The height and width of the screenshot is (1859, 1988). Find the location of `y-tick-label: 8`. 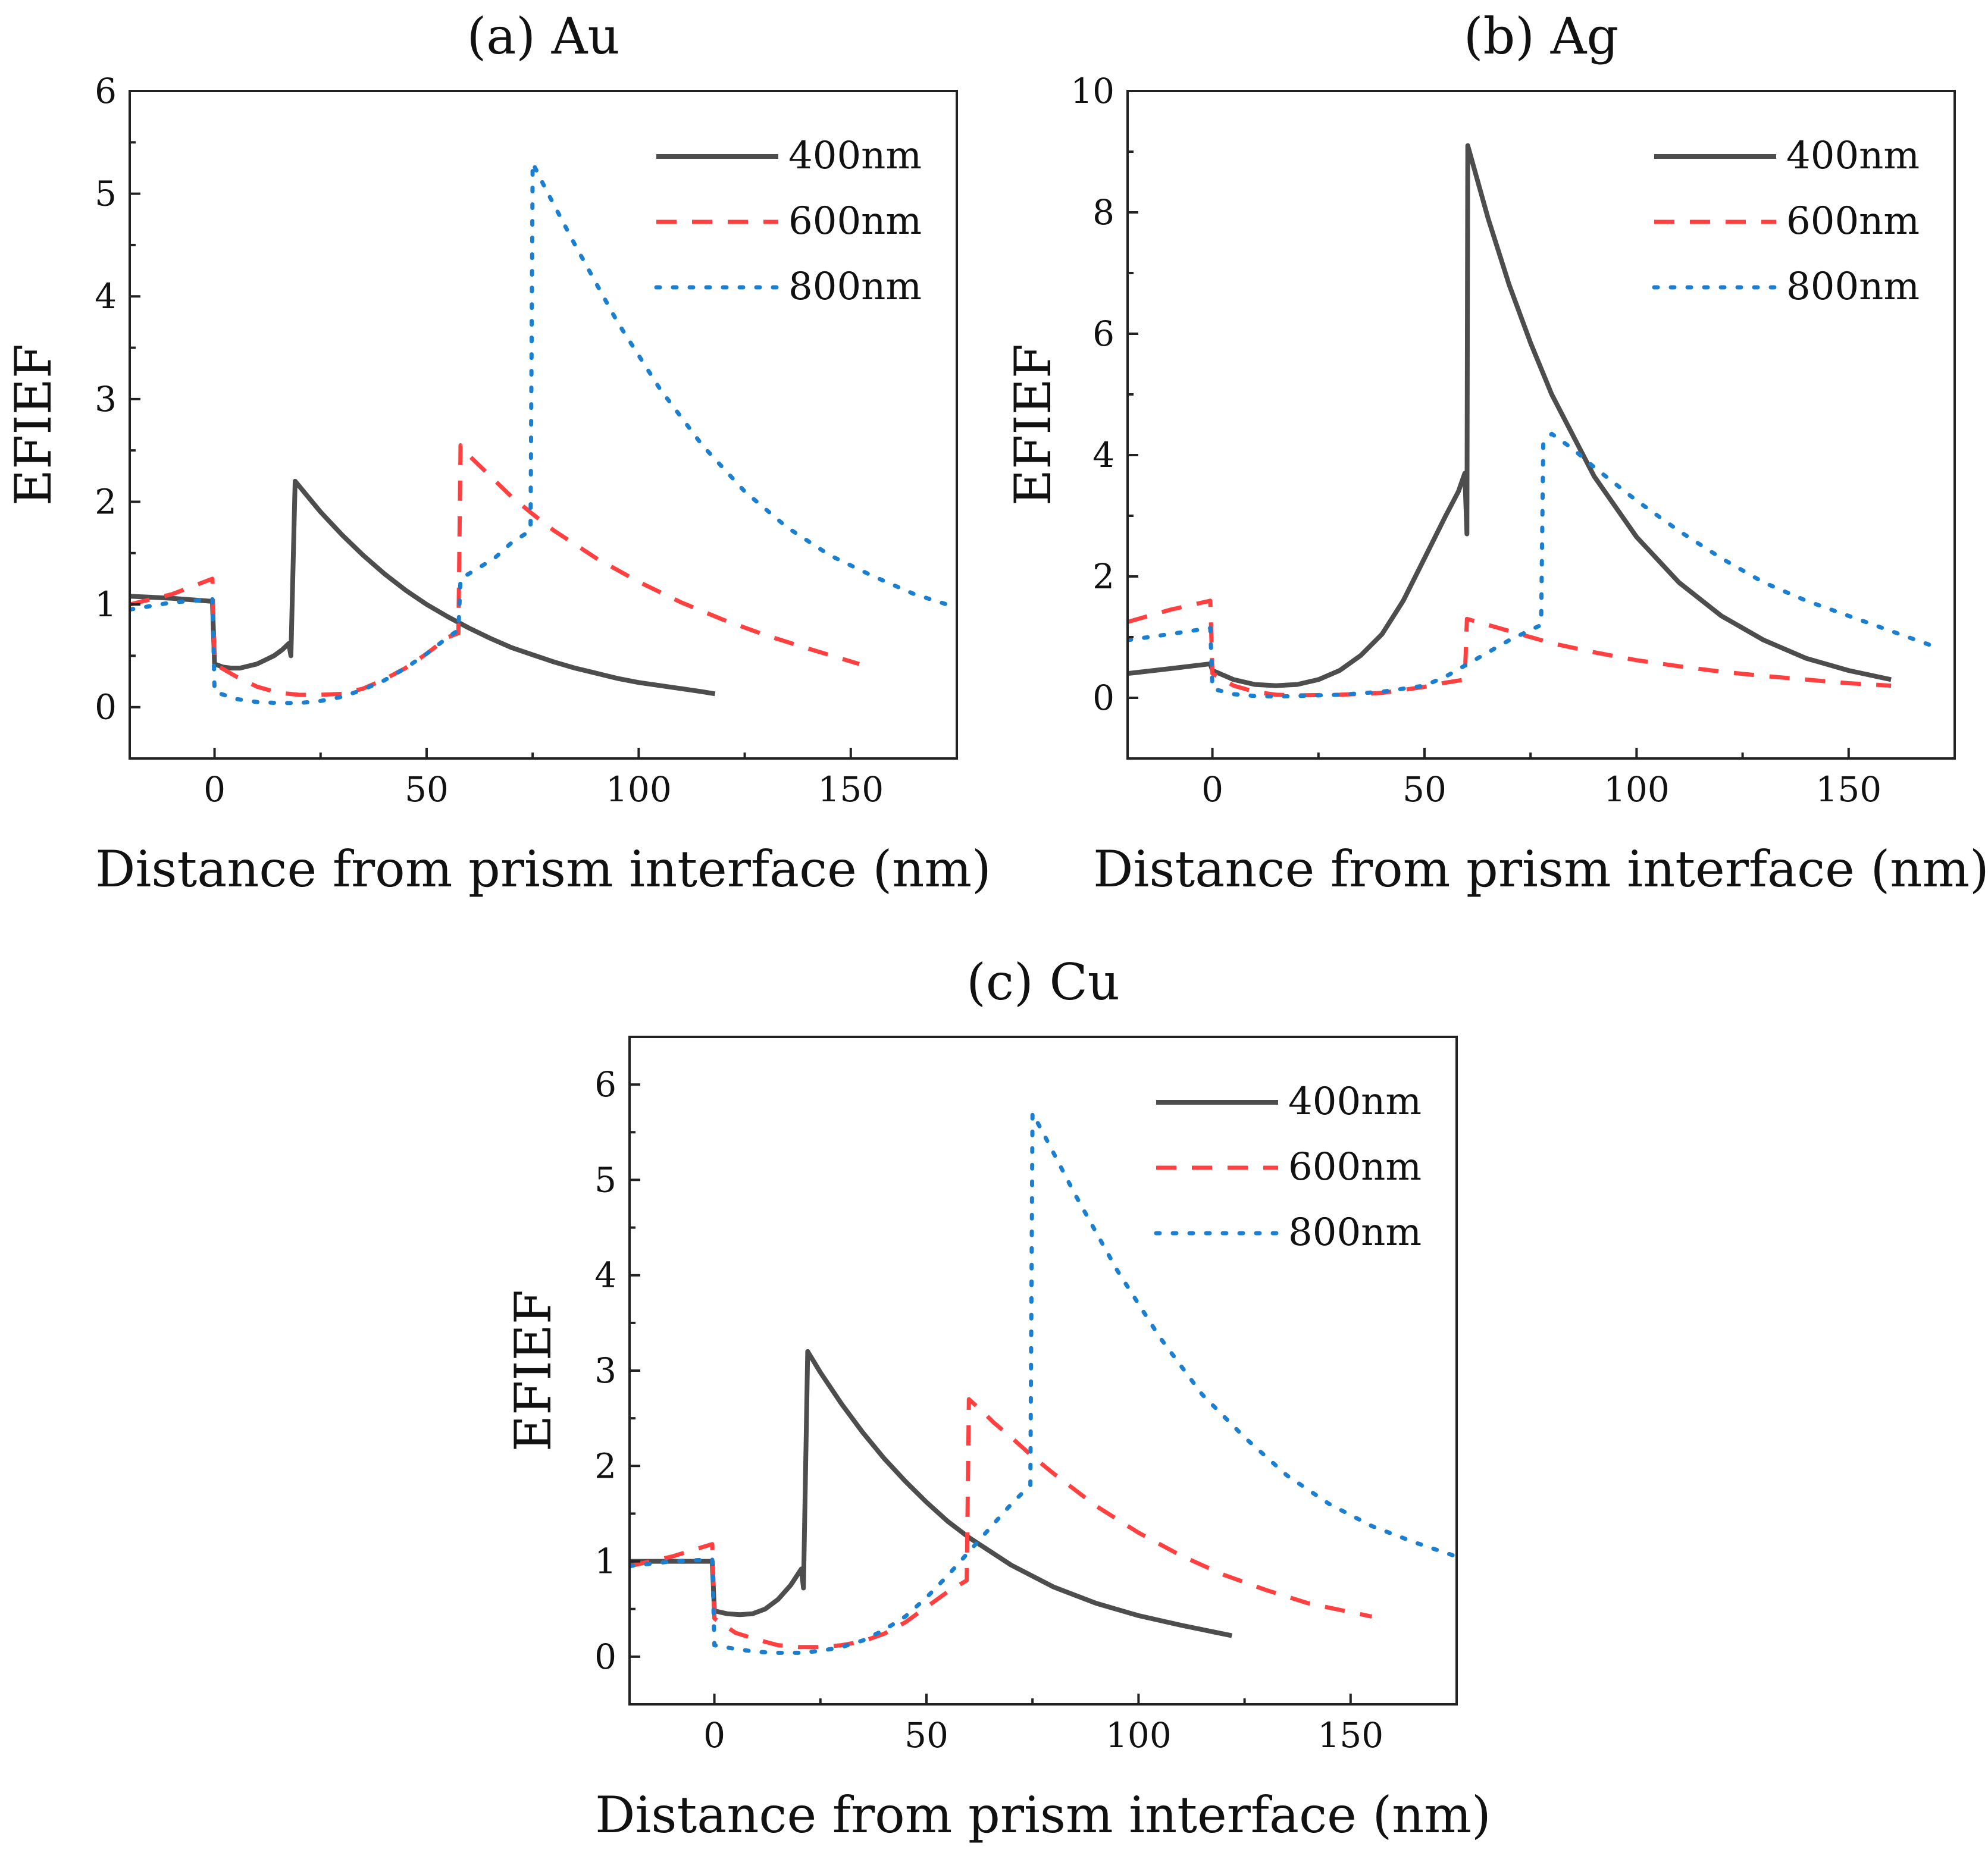

y-tick-label: 8 is located at coordinates (1103, 212).